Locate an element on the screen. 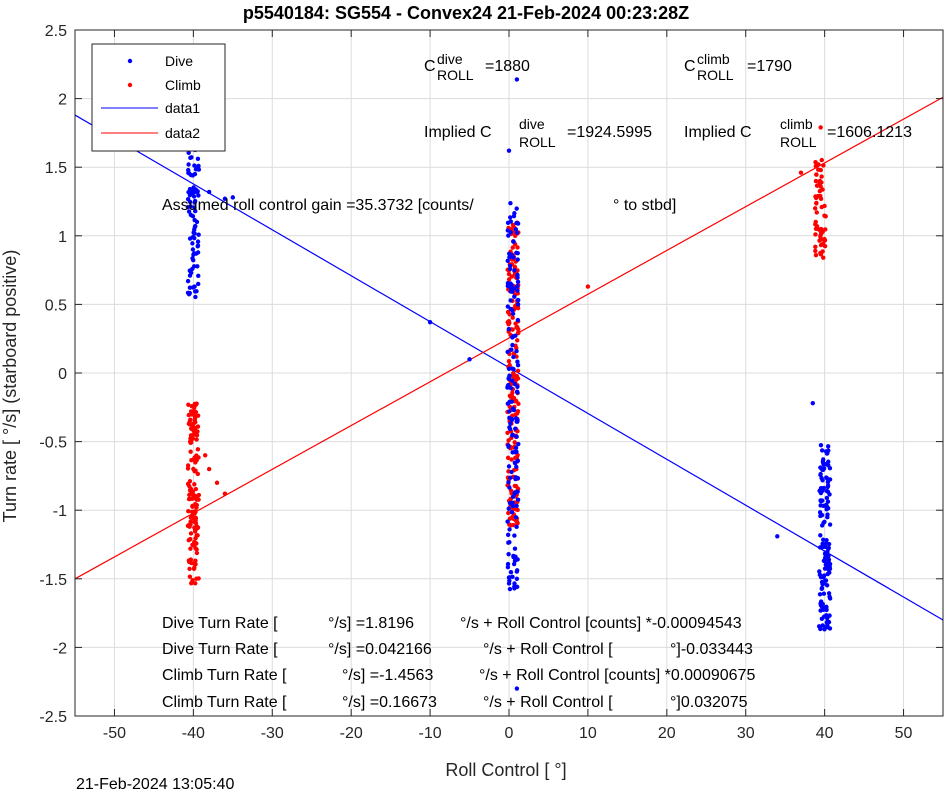 This screenshot has height=792, width=945. x-tick-label: -40 is located at coordinates (193, 733).